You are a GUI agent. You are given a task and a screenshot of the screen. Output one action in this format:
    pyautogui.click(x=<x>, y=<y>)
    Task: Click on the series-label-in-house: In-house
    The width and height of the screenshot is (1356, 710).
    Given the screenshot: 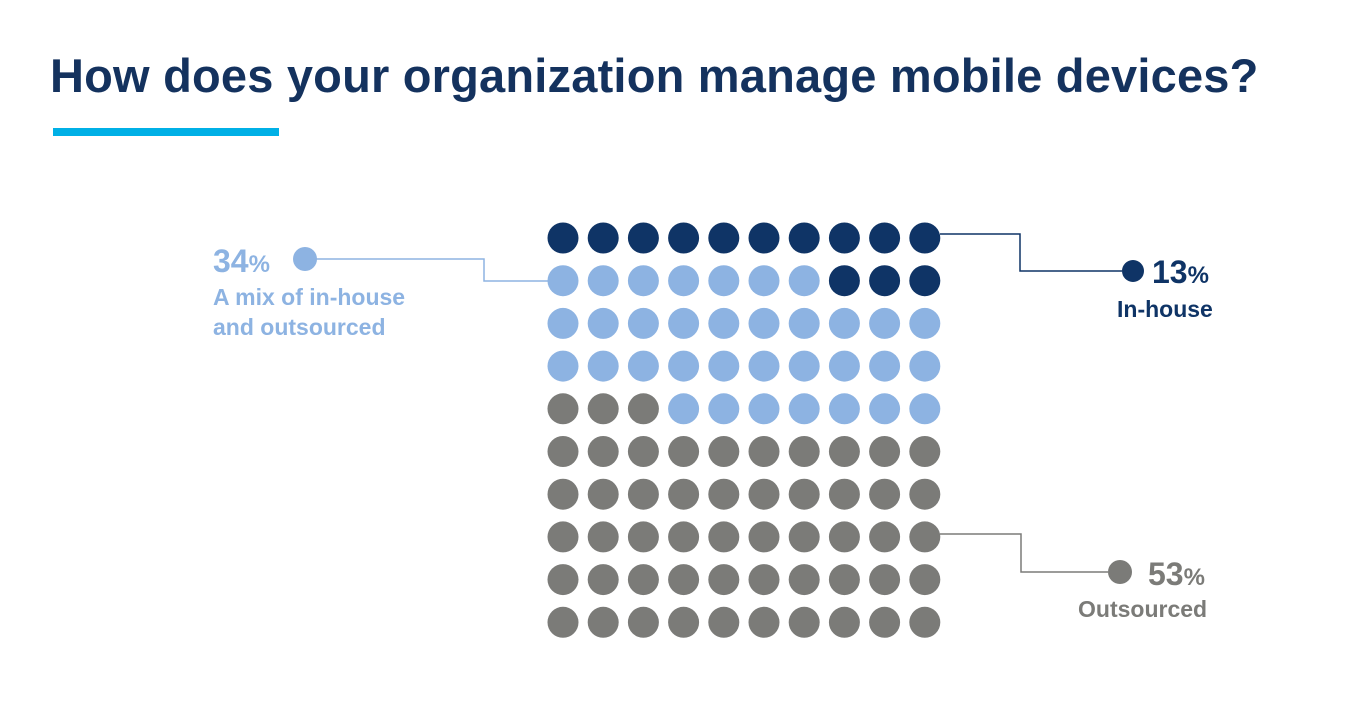 What is the action you would take?
    pyautogui.click(x=1165, y=309)
    